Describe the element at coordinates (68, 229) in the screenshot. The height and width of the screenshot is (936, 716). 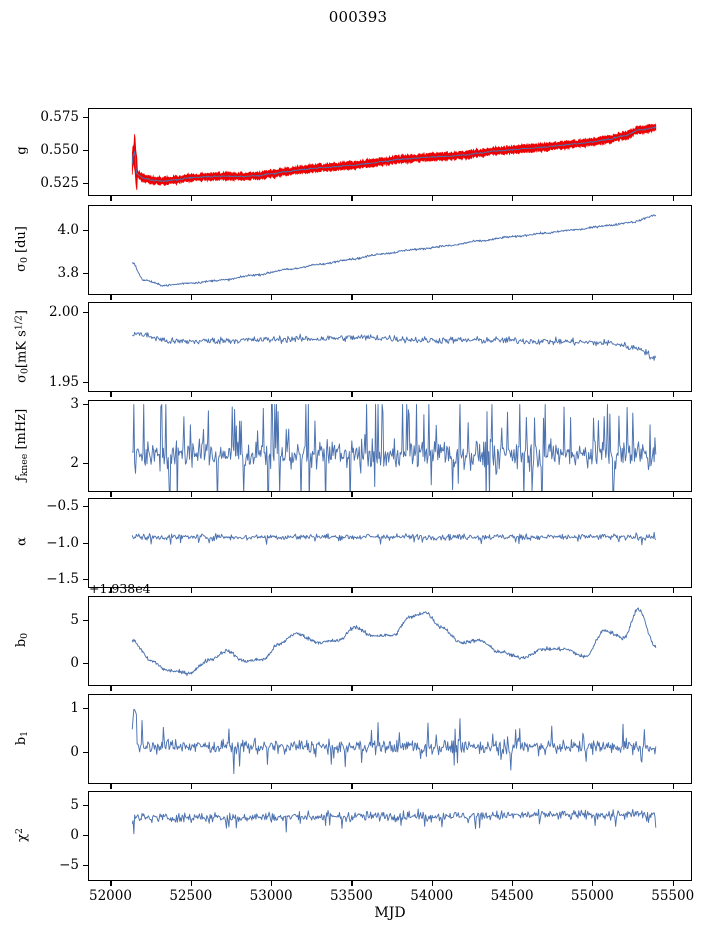
I see `y-tick-label-sigma0-du-1: 4.0` at that location.